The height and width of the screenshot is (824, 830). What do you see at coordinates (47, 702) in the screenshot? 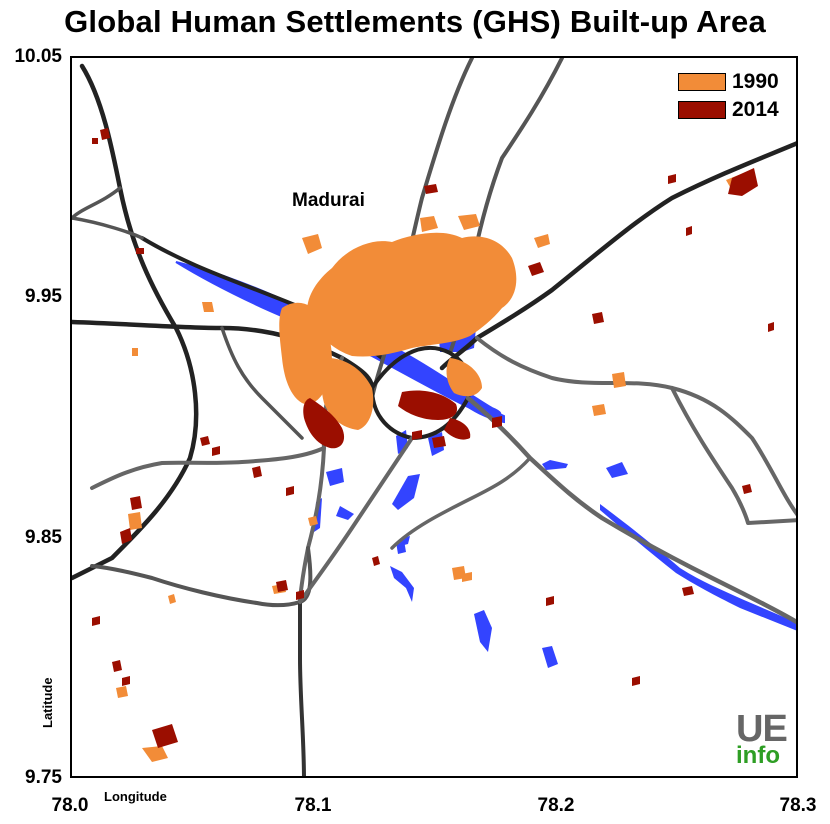
I see `y-axis-title: Latitude` at bounding box center [47, 702].